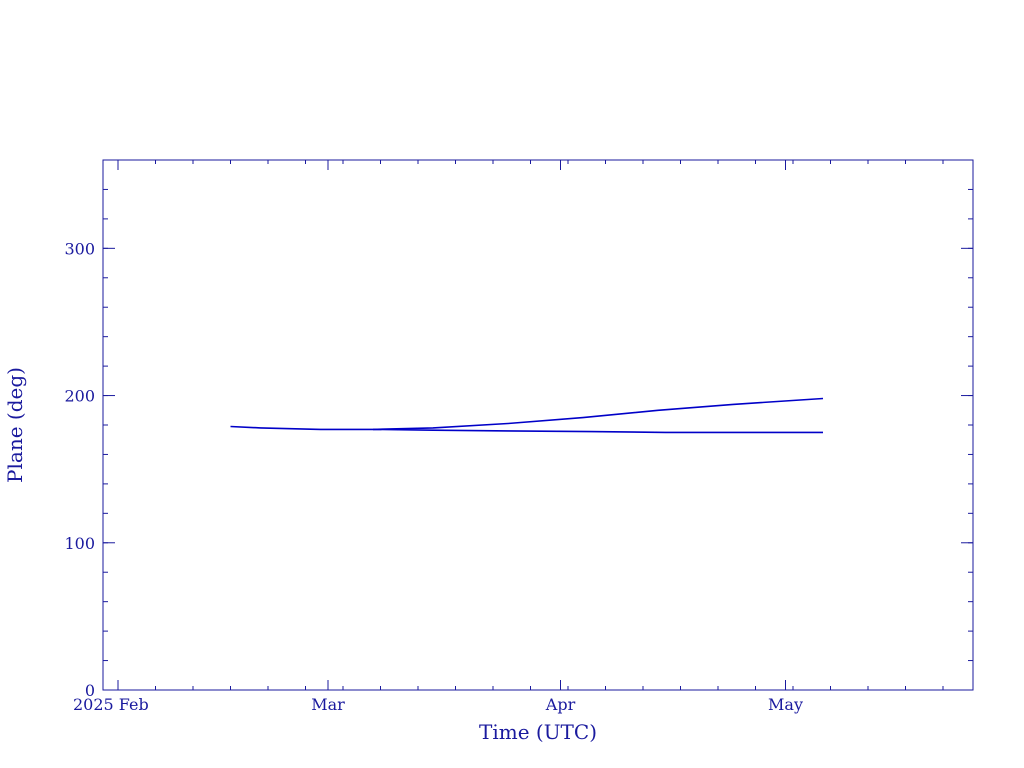 The width and height of the screenshot is (1024, 768). I want to click on y-axis-title: Plane (deg), so click(15, 425).